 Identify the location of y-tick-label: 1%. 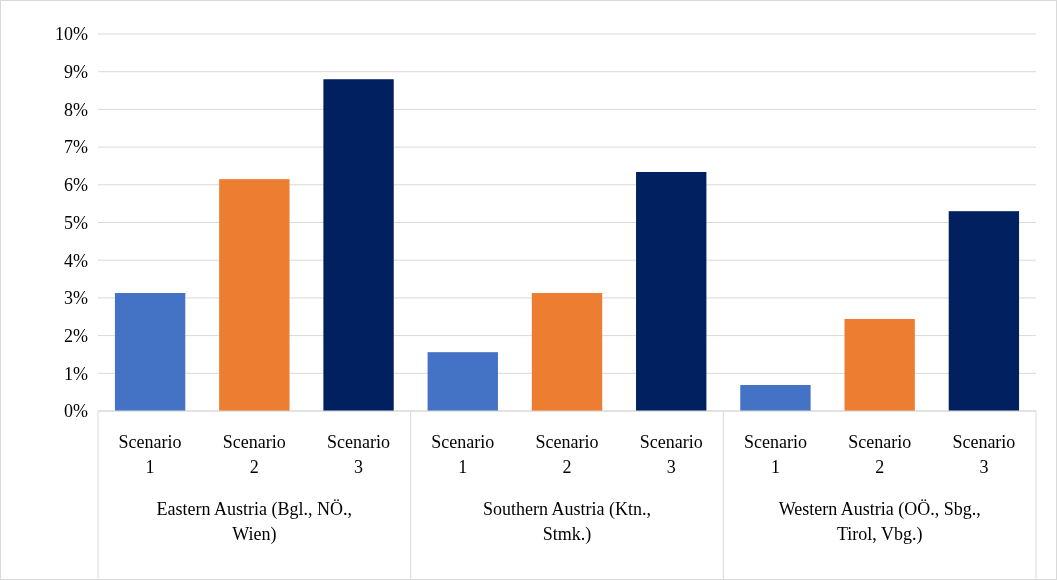
(76, 373).